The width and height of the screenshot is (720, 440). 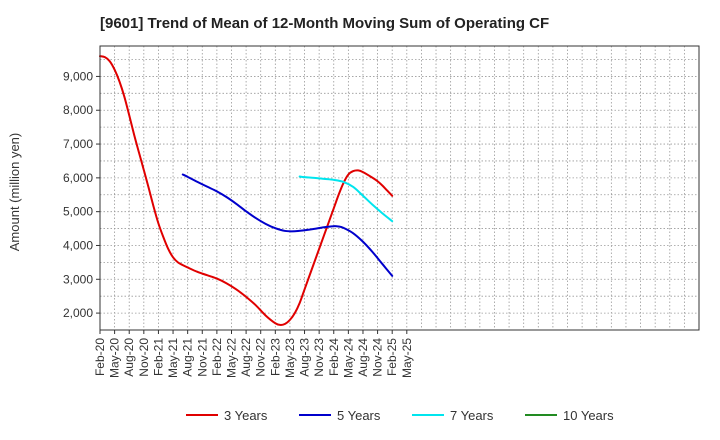 What do you see at coordinates (378, 357) in the screenshot?
I see `x-tick-label: Nov-24` at bounding box center [378, 357].